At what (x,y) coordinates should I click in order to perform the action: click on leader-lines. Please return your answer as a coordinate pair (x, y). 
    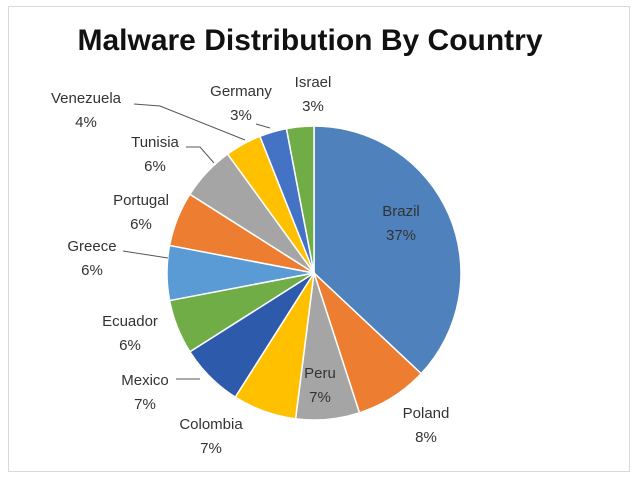
    Looking at the image, I should click on (196, 241).